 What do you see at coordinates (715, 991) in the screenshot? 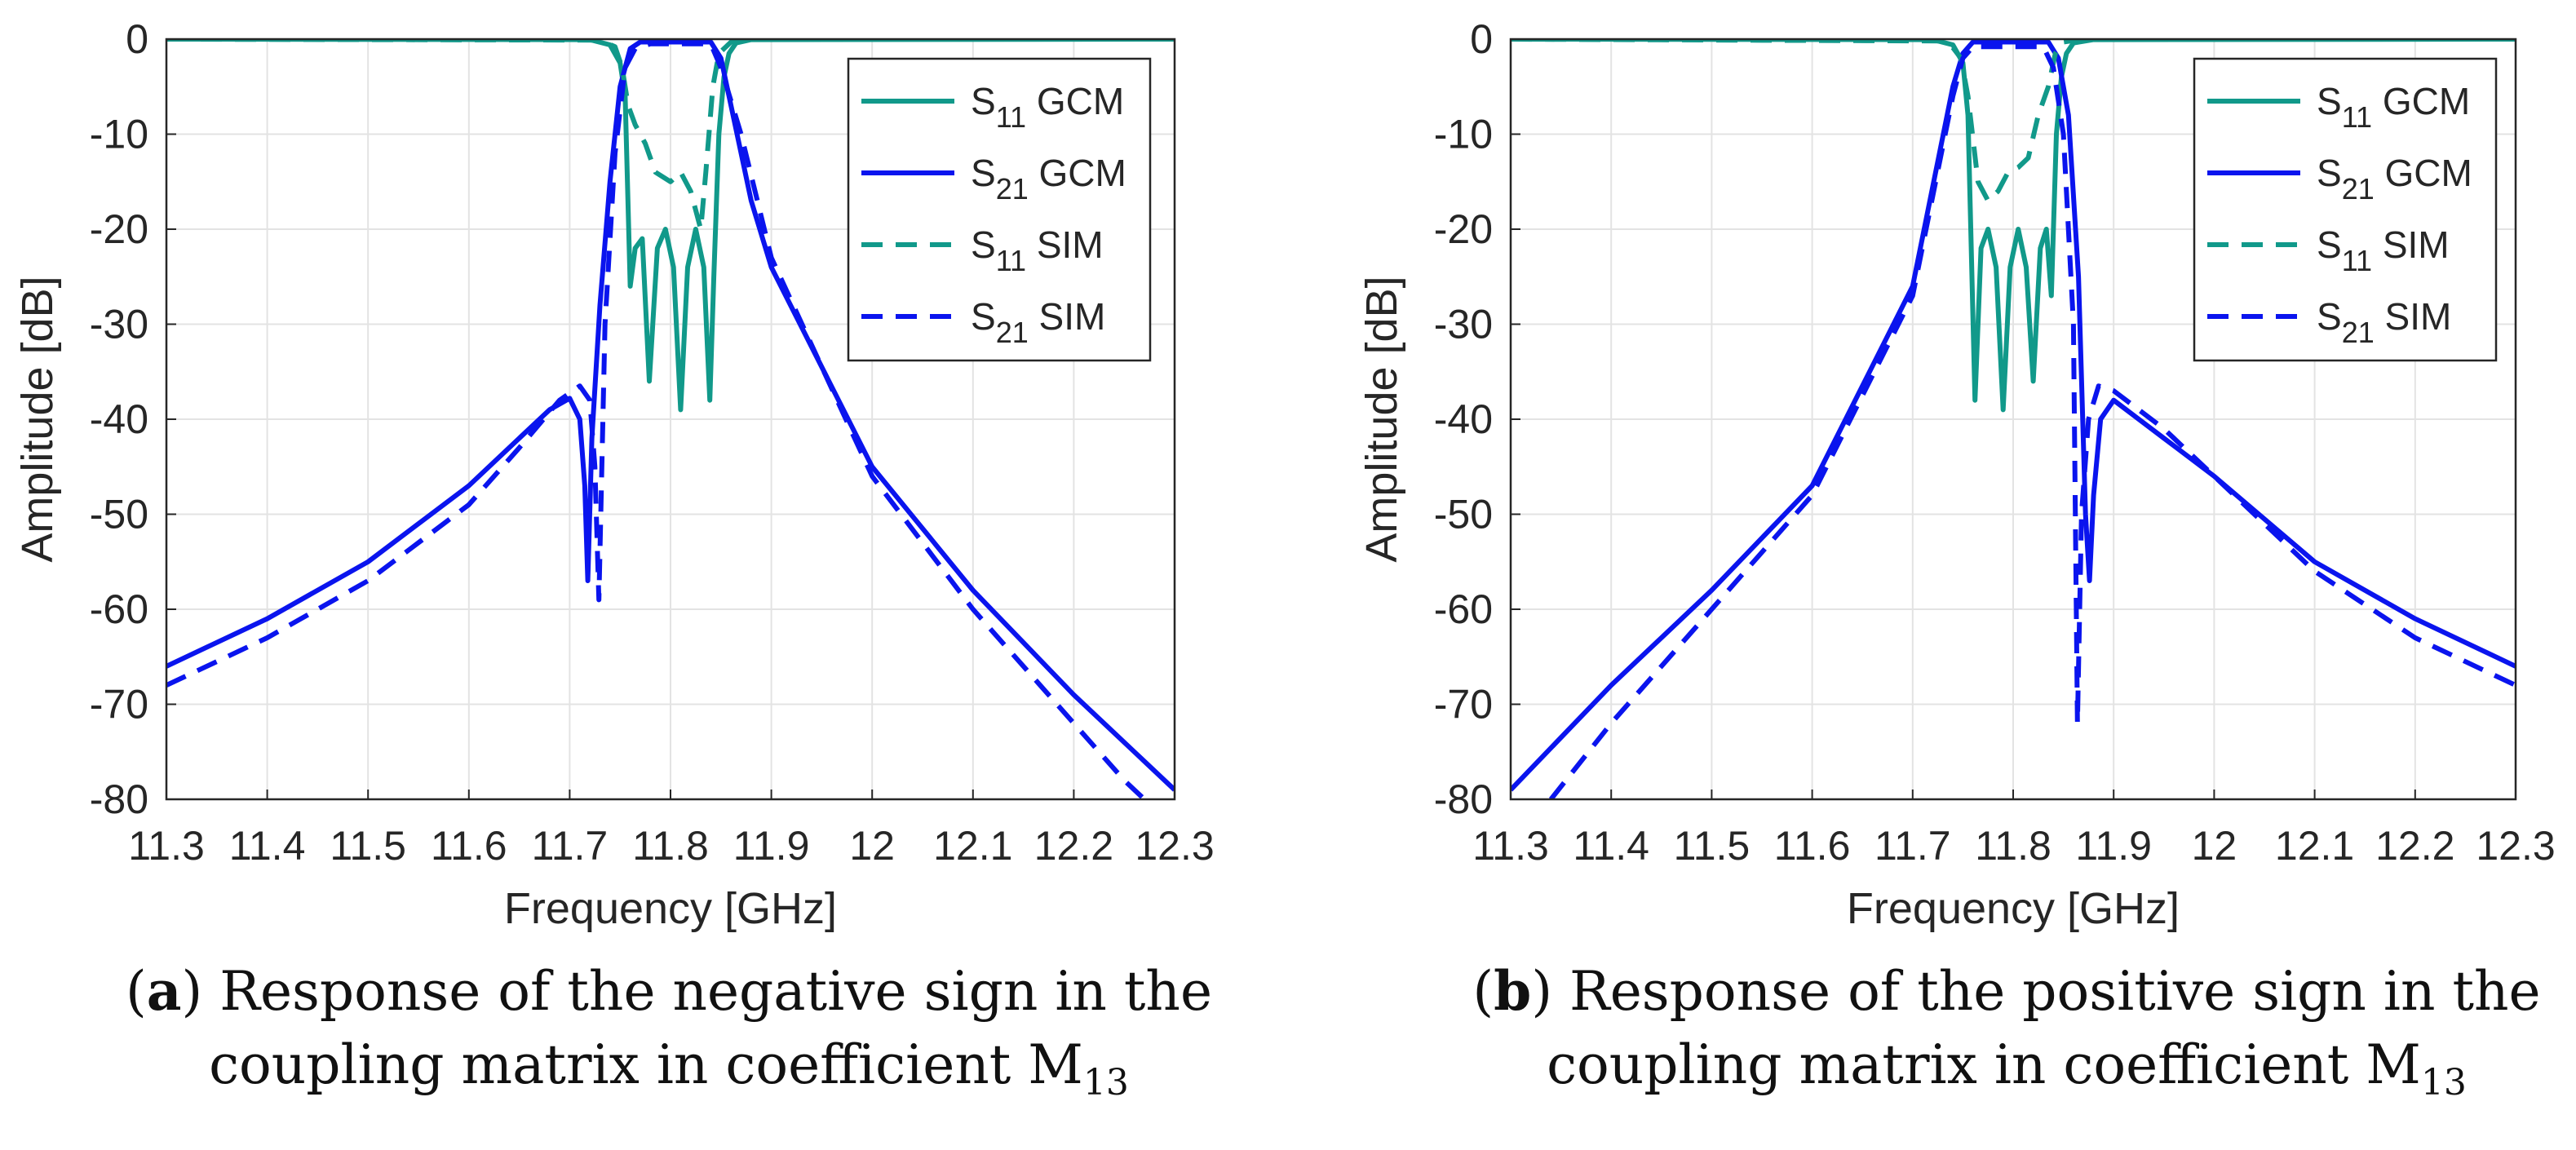
I see `caption-a-line1: Response of the negative sign in the` at bounding box center [715, 991].